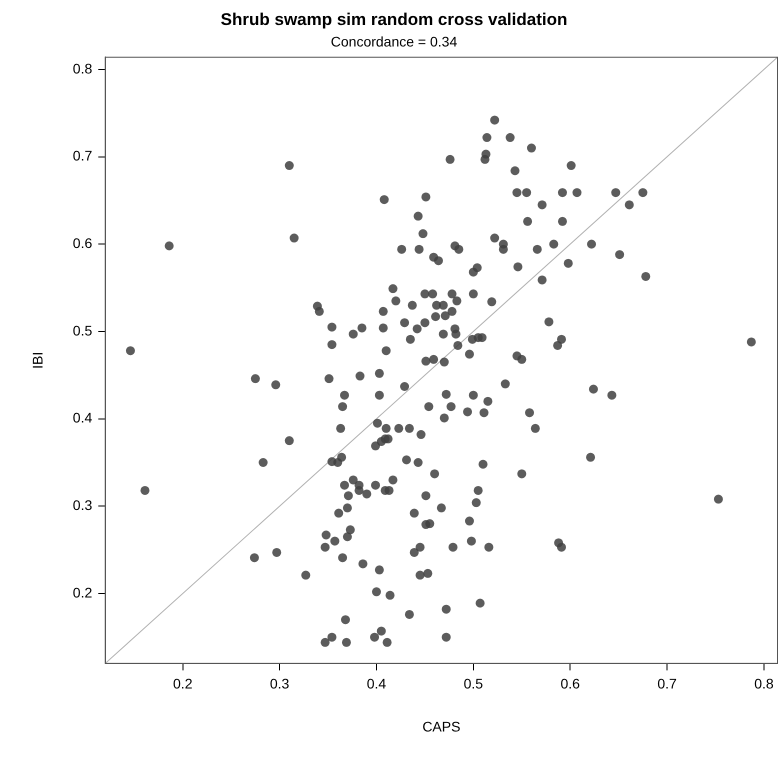  I want to click on y-tick-label: 0.3, so click(82, 505).